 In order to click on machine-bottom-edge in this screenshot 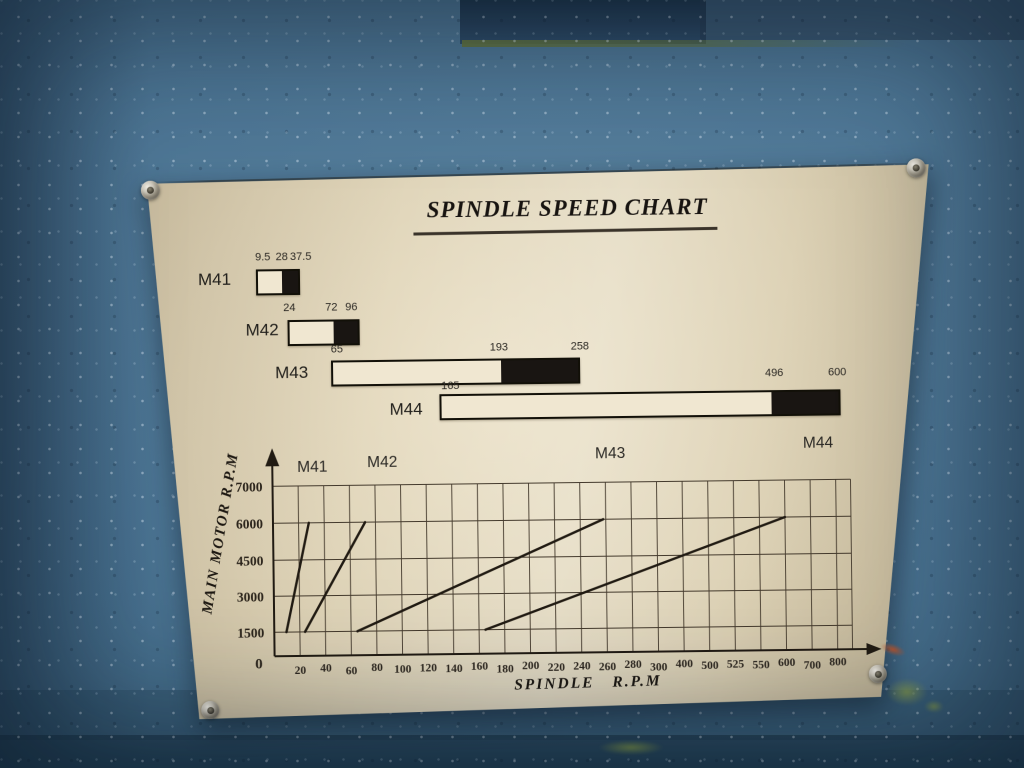, I will do `click(512, 751)`.